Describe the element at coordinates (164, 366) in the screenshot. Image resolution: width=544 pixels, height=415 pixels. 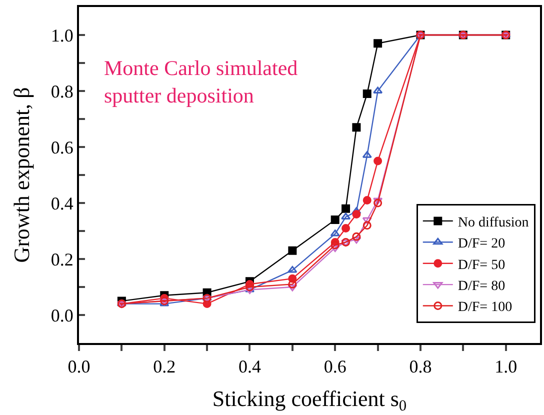
I see `x-tick-label: 0.2` at that location.